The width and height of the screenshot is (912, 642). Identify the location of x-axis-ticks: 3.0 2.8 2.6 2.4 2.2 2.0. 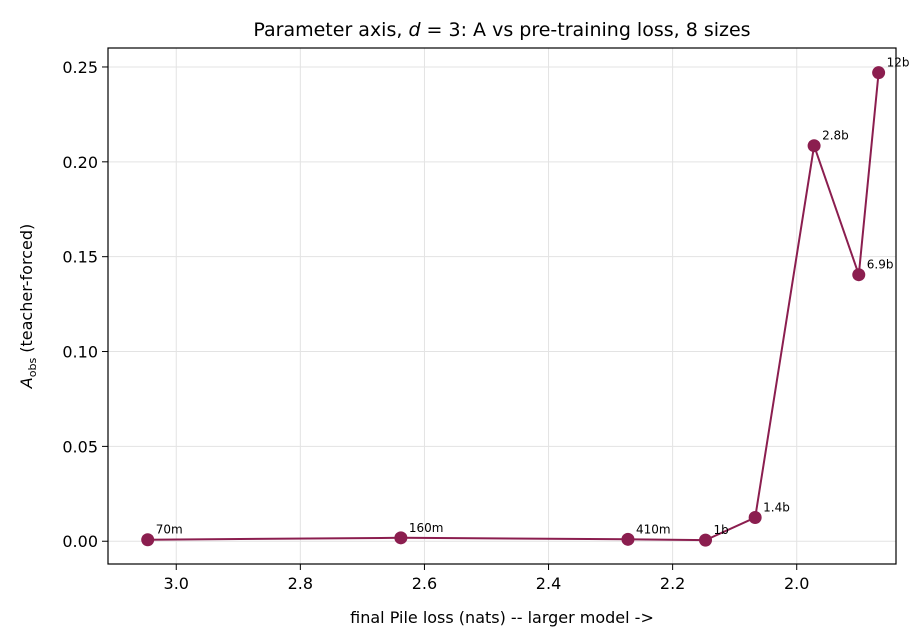
(486, 578).